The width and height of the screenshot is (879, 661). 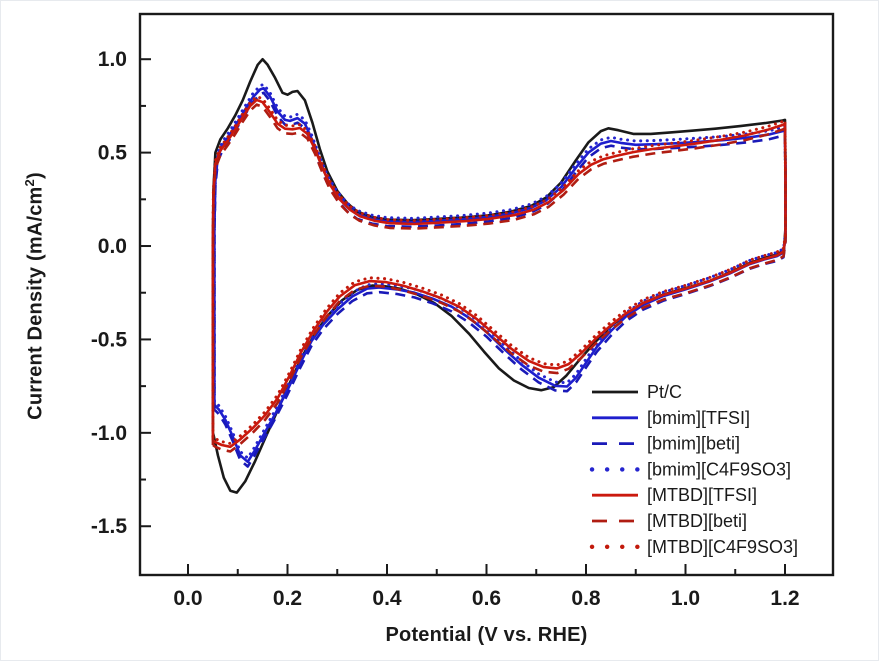 What do you see at coordinates (586, 598) in the screenshot?
I see `x-tick-label: 0.8` at bounding box center [586, 598].